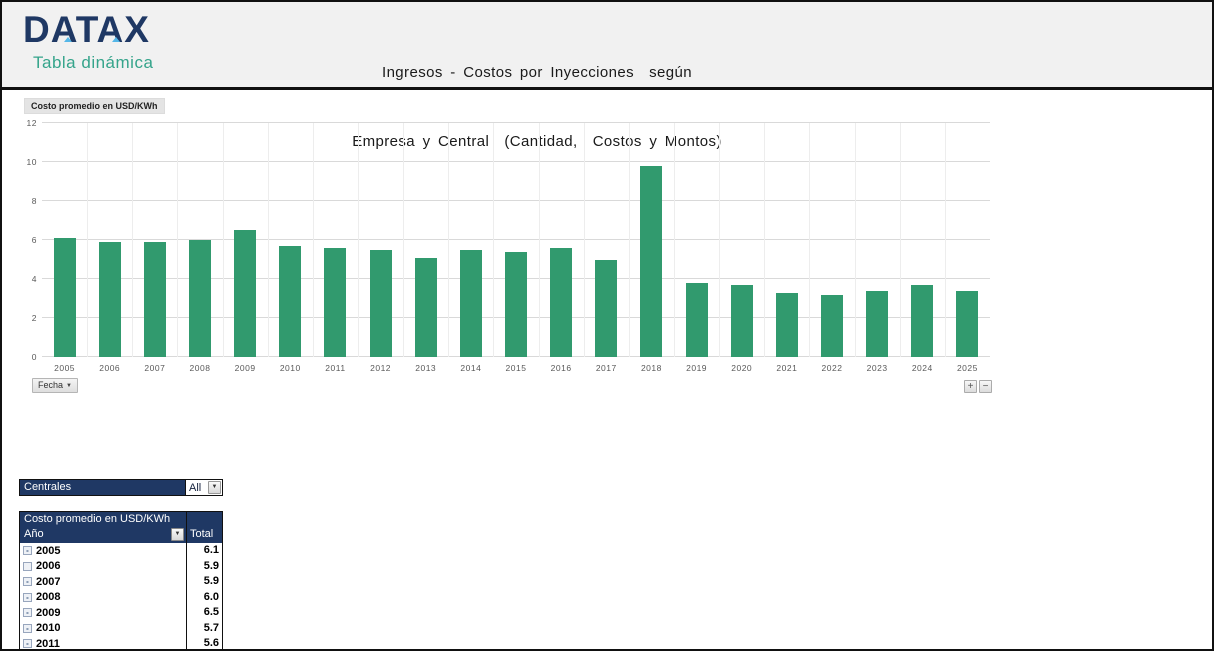  I want to click on total-value-cell: 5.6, so click(204, 642).